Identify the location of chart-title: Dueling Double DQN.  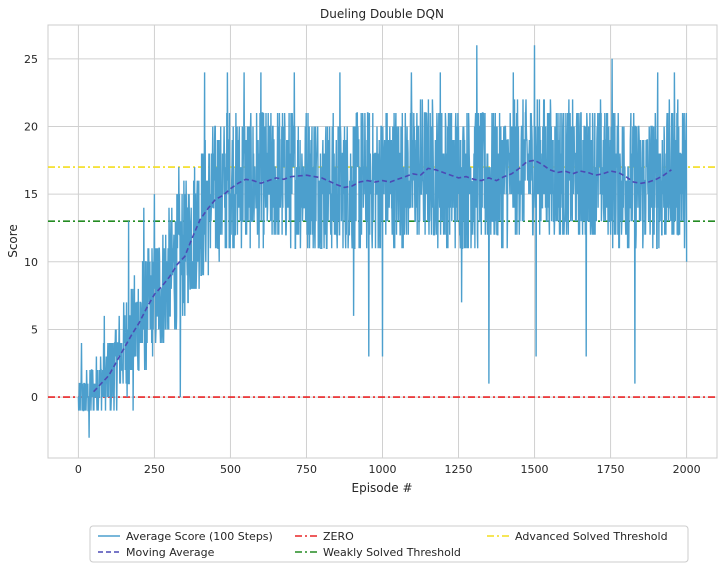
(382, 14).